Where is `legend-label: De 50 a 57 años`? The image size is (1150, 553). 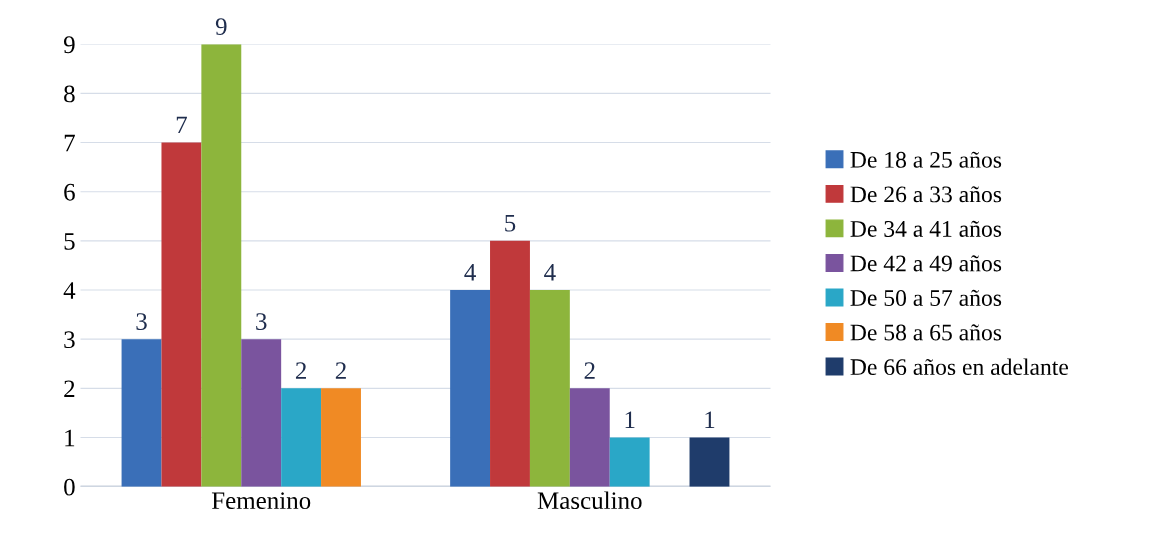 legend-label: De 50 a 57 años is located at coordinates (926, 297).